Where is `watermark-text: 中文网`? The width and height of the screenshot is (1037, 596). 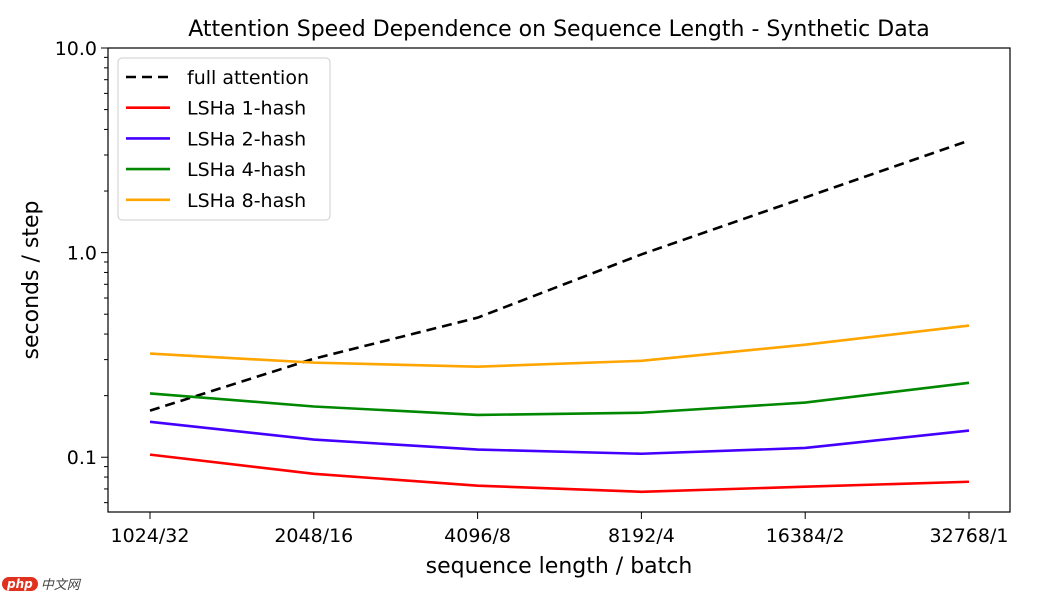
watermark-text: 中文网 is located at coordinates (60, 585).